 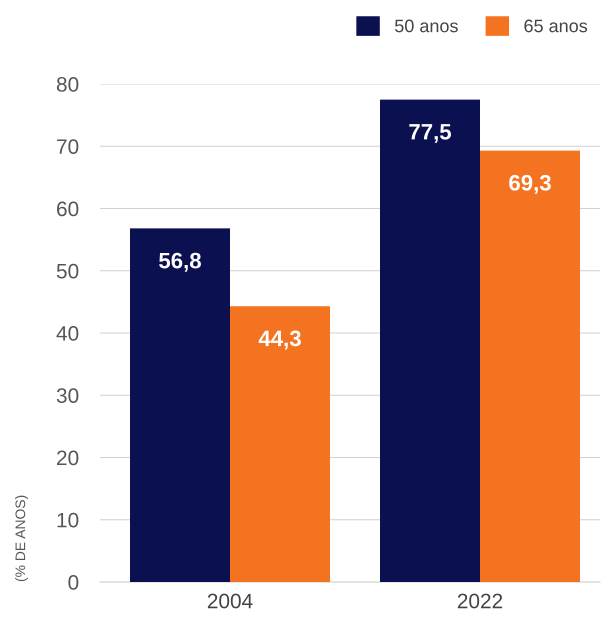 I want to click on y-tick-label: 40, so click(x=67, y=333).